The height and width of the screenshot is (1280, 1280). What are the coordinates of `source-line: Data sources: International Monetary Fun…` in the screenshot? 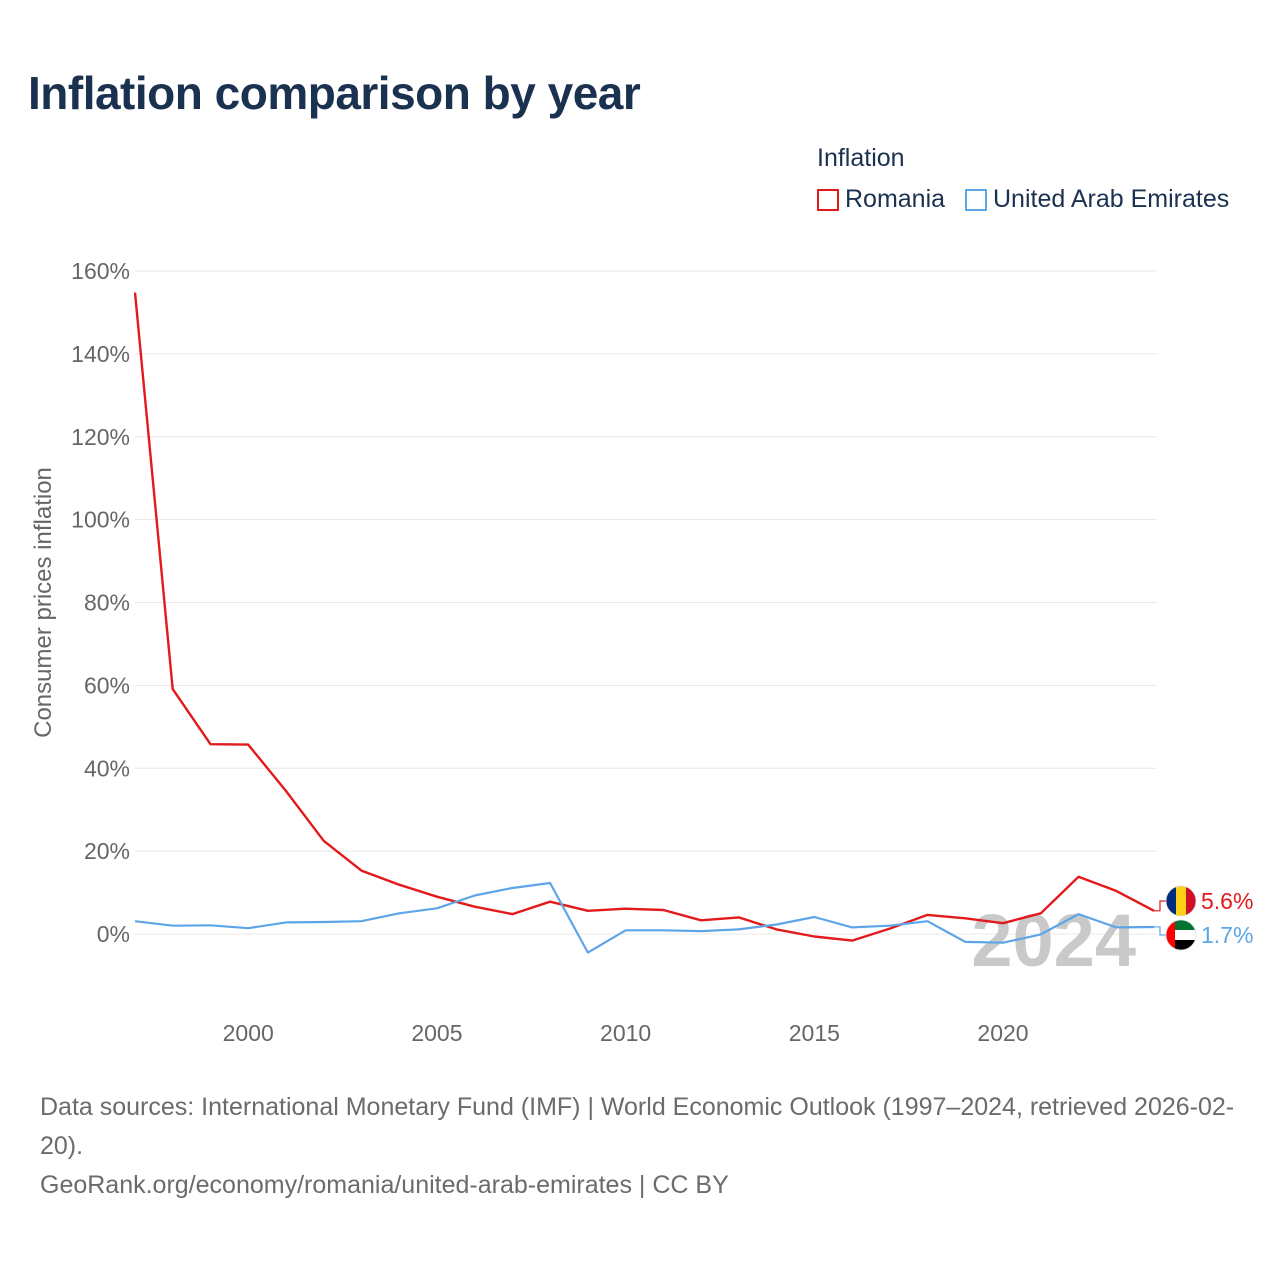 It's located at (637, 1126).